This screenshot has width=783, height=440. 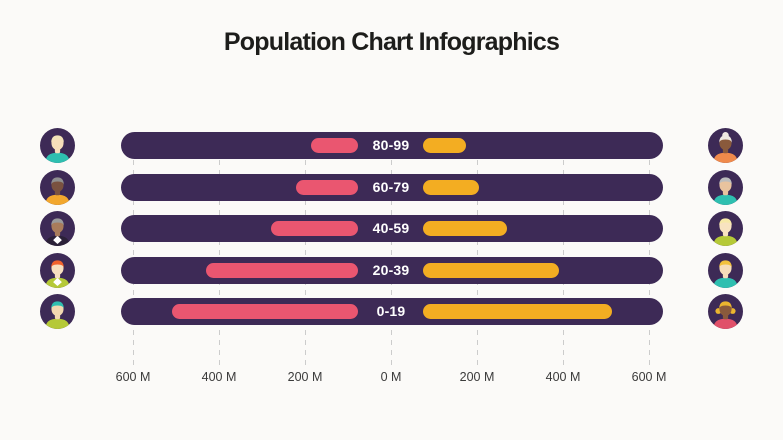 I want to click on age-bar: 40-59, so click(x=392, y=228).